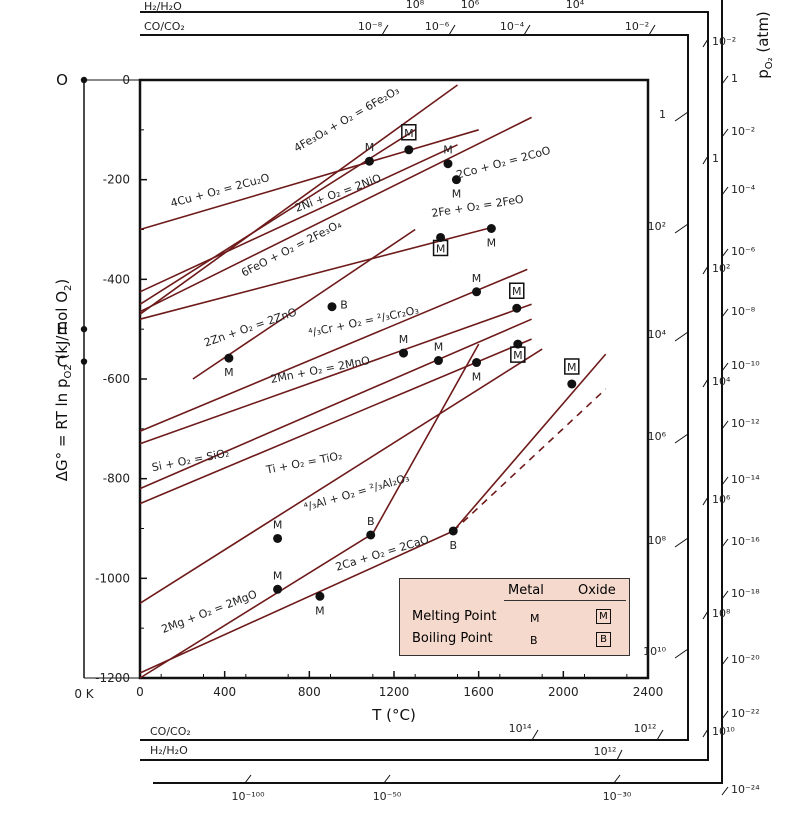  Describe the element at coordinates (163, 6) in the screenshot. I see `top-scale-name-h2: H₂/H₂O` at that location.